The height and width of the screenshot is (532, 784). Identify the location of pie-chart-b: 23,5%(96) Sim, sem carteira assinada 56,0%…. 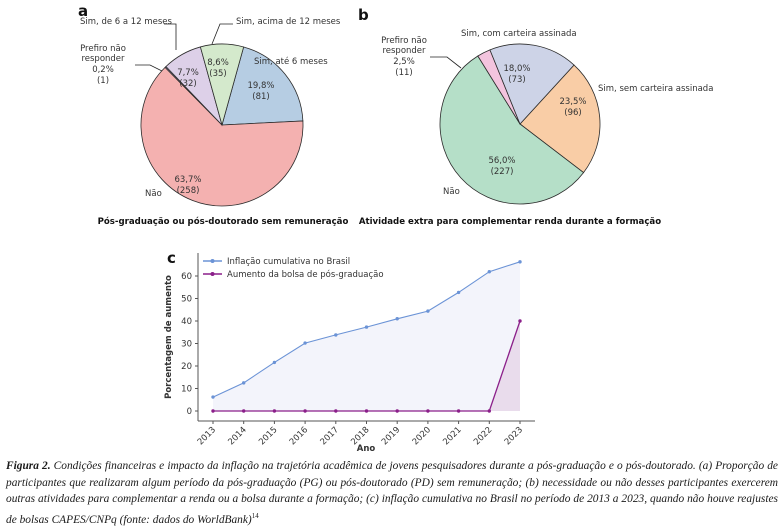
(547, 117).